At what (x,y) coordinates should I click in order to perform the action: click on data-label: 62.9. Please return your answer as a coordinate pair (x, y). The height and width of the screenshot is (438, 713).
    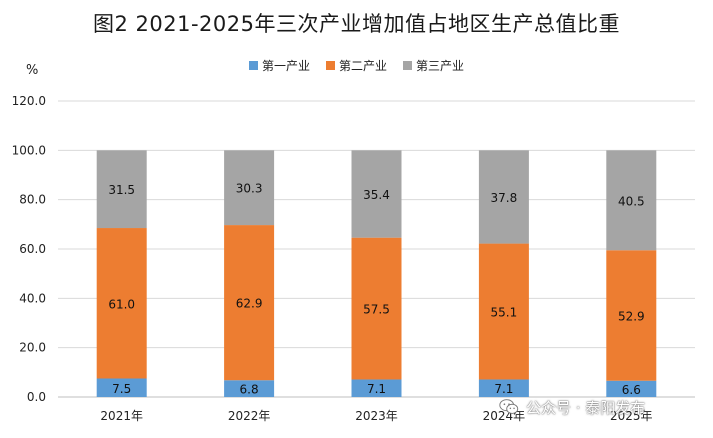
    Looking at the image, I should click on (249, 304).